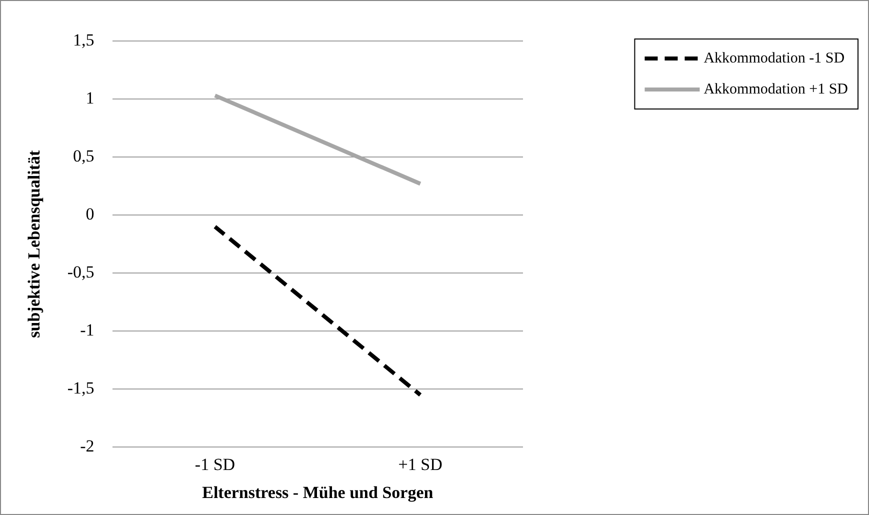 The width and height of the screenshot is (869, 515). I want to click on y-tick-label: -0,5, so click(80, 272).